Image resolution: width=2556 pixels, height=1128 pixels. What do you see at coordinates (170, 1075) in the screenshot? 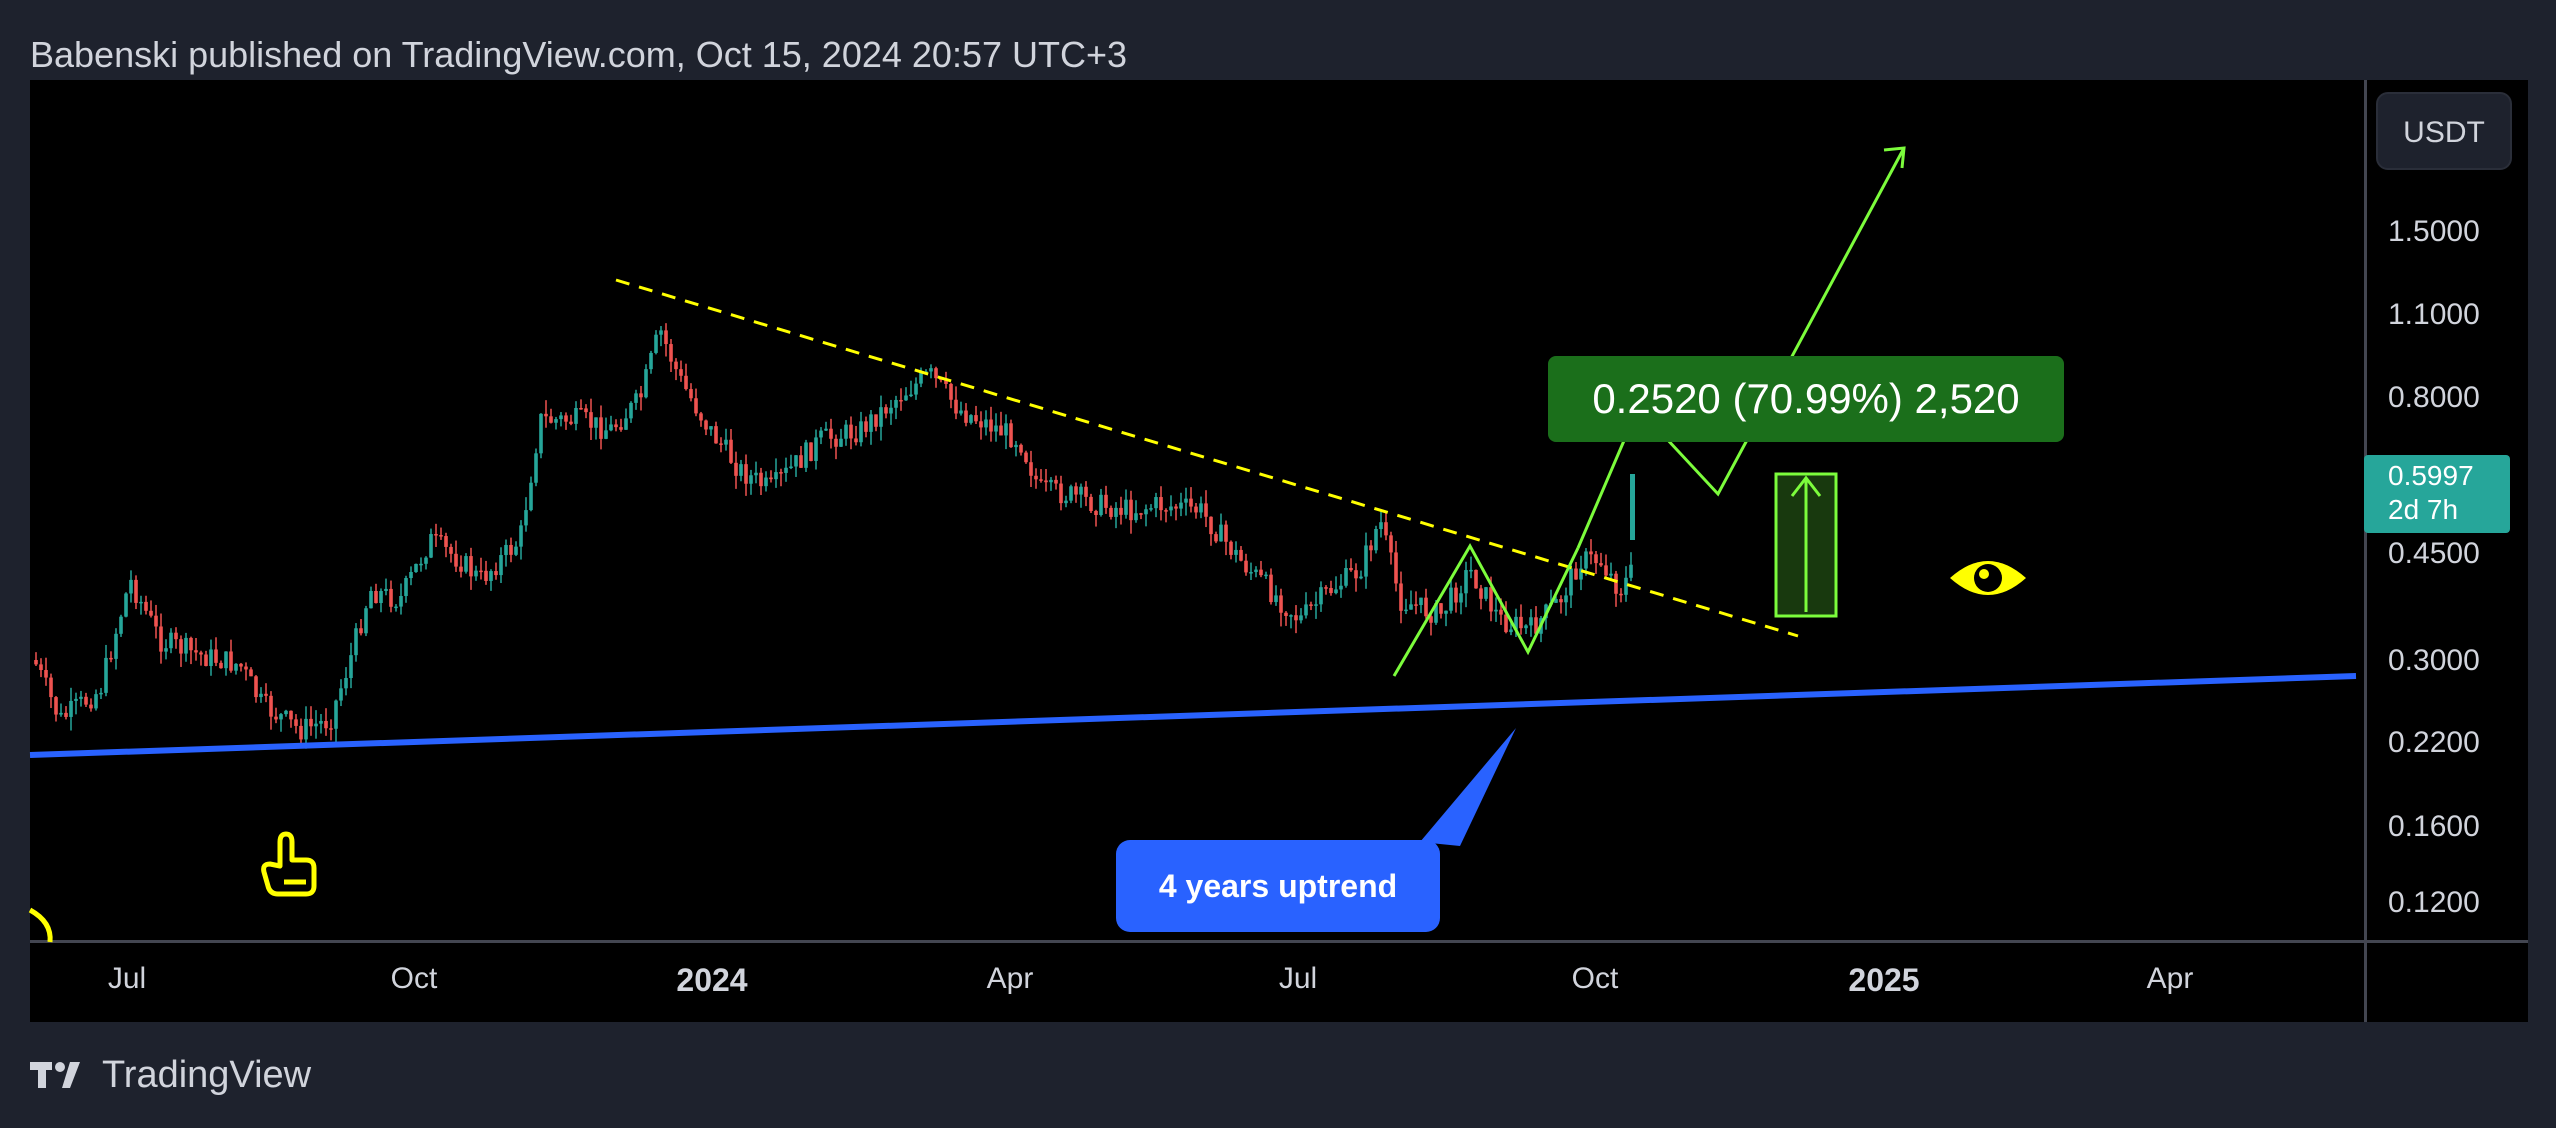
I see `footer-brand: TradingView` at bounding box center [170, 1075].